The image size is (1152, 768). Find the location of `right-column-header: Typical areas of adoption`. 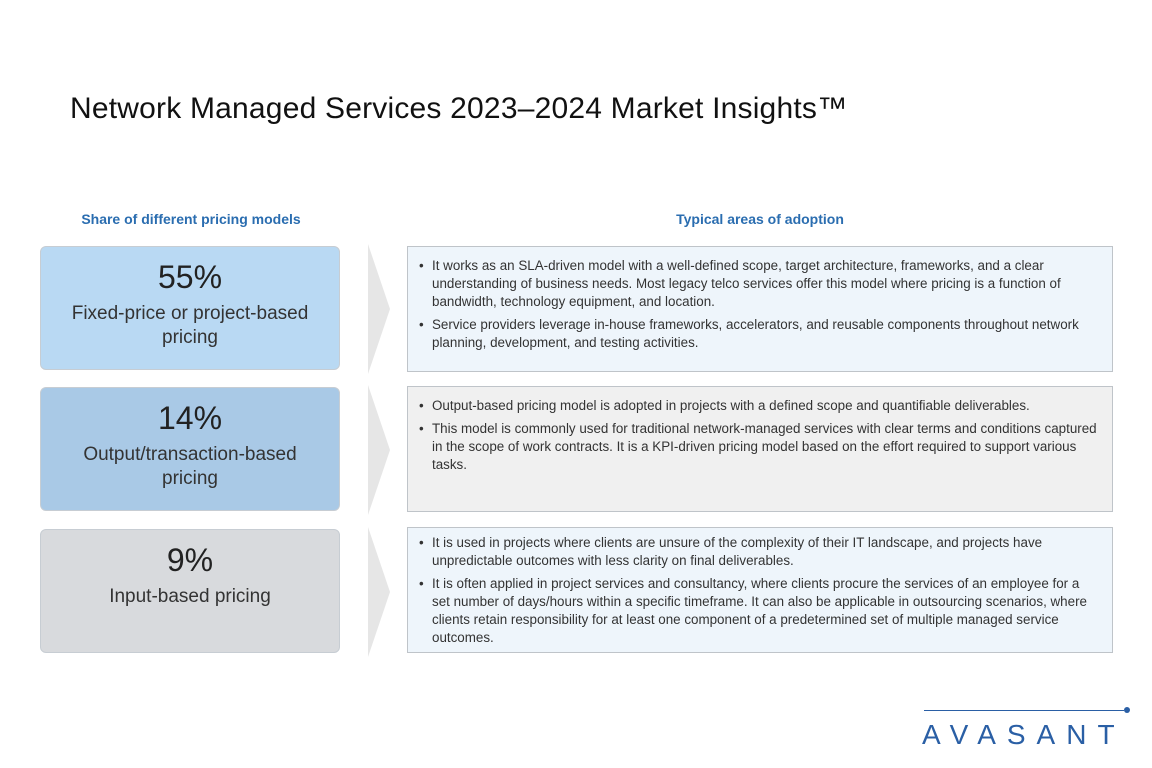

right-column-header: Typical areas of adoption is located at coordinates (760, 219).